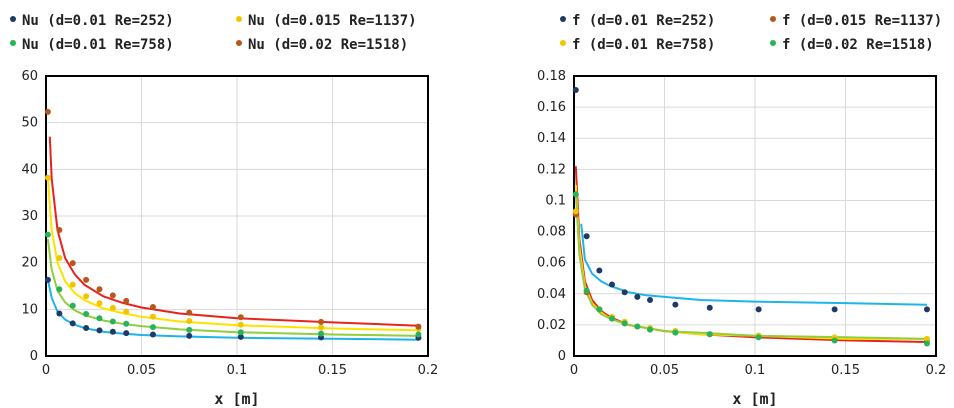 Image resolution: width=954 pixels, height=408 pixels. I want to click on y-tick-label: 0.04, so click(551, 294).